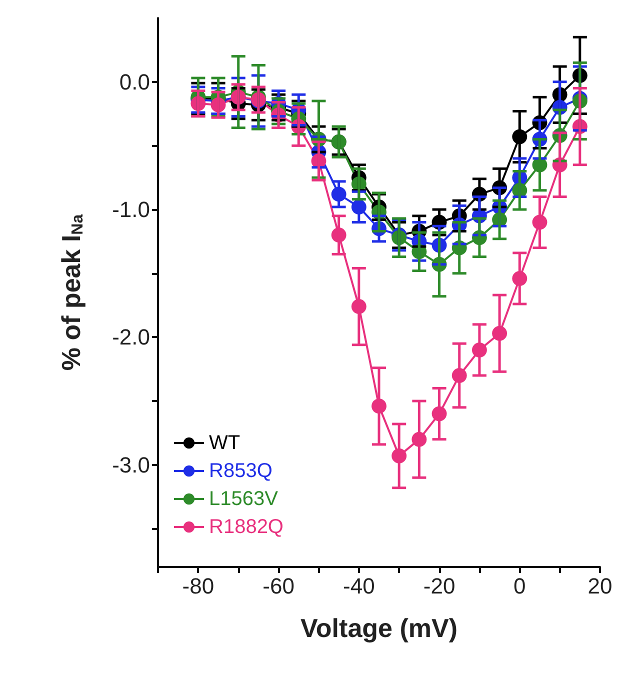  I want to click on x-tick-label: -40, so click(359, 586).